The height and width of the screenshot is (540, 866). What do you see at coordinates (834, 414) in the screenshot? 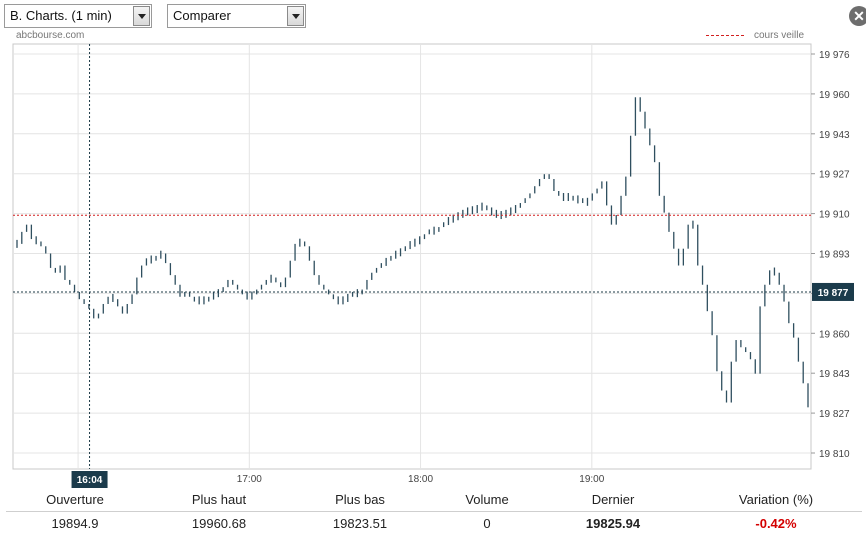
I see `y-tick-label: 19 827` at bounding box center [834, 414].